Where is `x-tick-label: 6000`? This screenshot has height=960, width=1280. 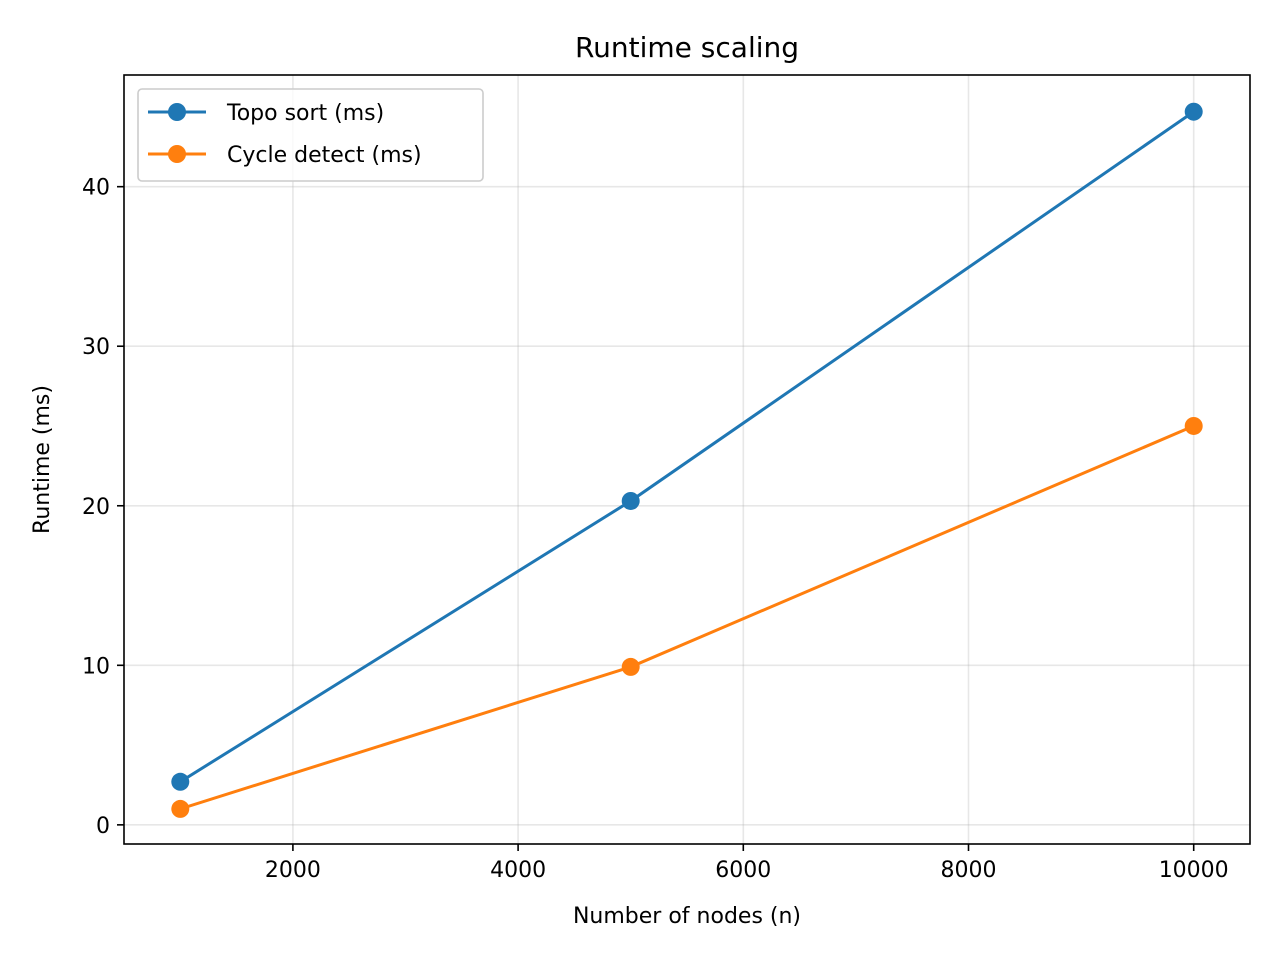
x-tick-label: 6000 is located at coordinates (743, 870).